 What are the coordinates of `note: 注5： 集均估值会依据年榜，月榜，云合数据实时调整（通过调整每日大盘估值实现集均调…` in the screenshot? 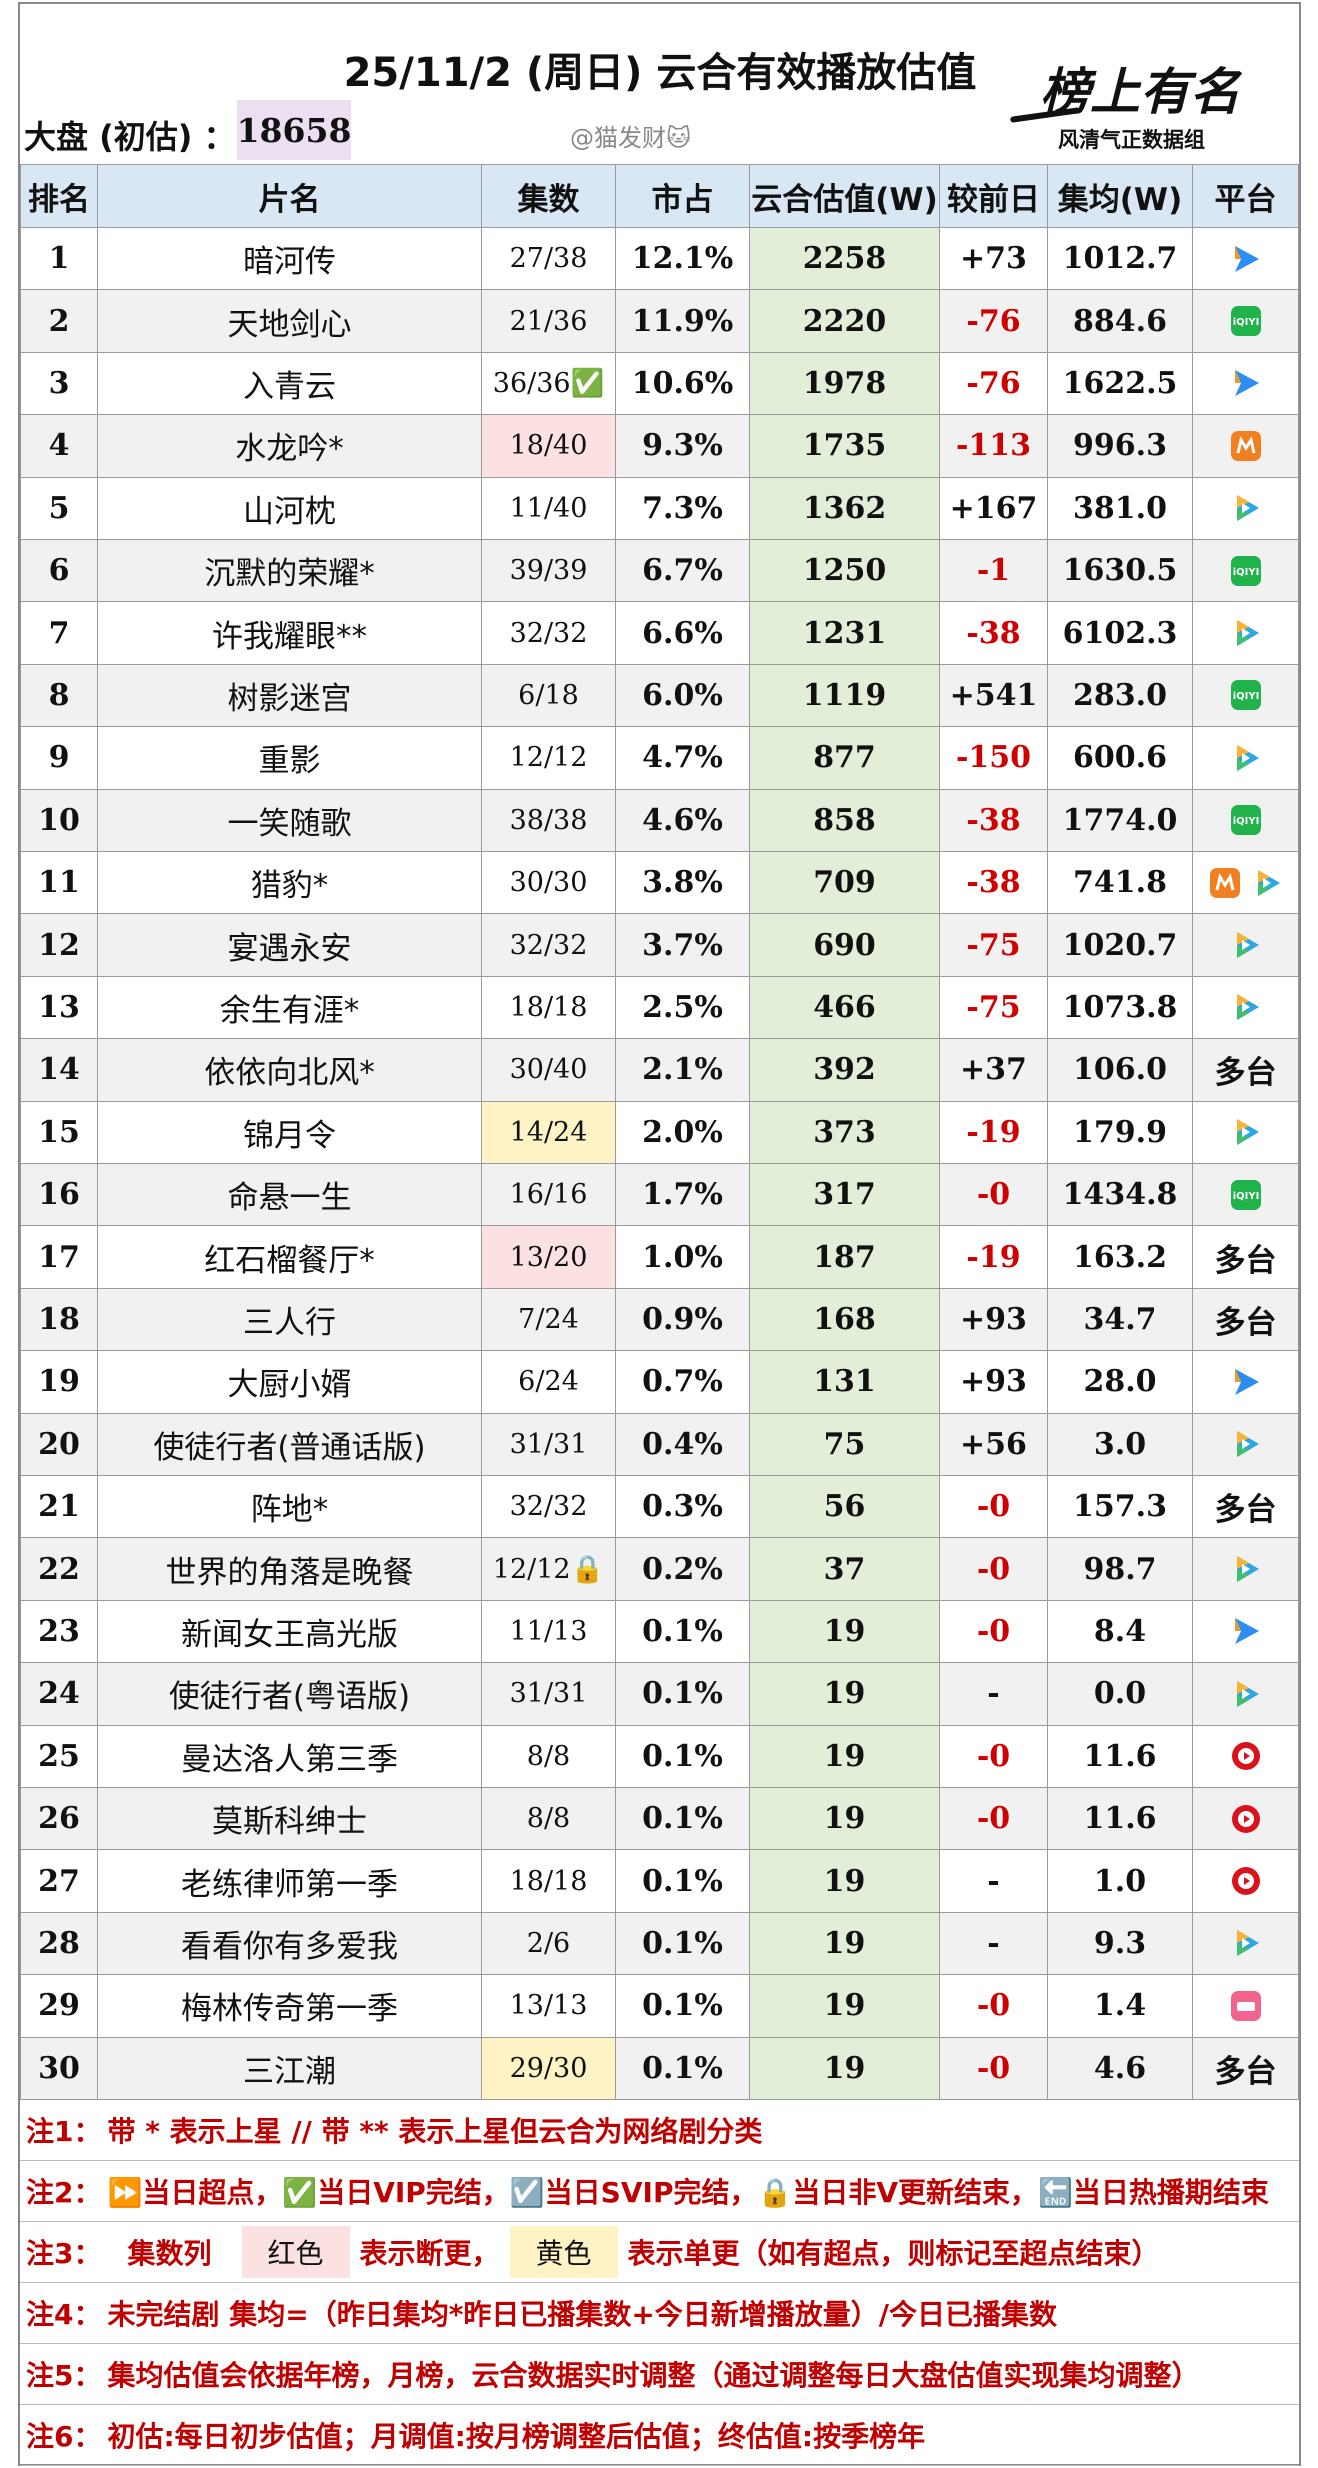 It's located at (659, 2374).